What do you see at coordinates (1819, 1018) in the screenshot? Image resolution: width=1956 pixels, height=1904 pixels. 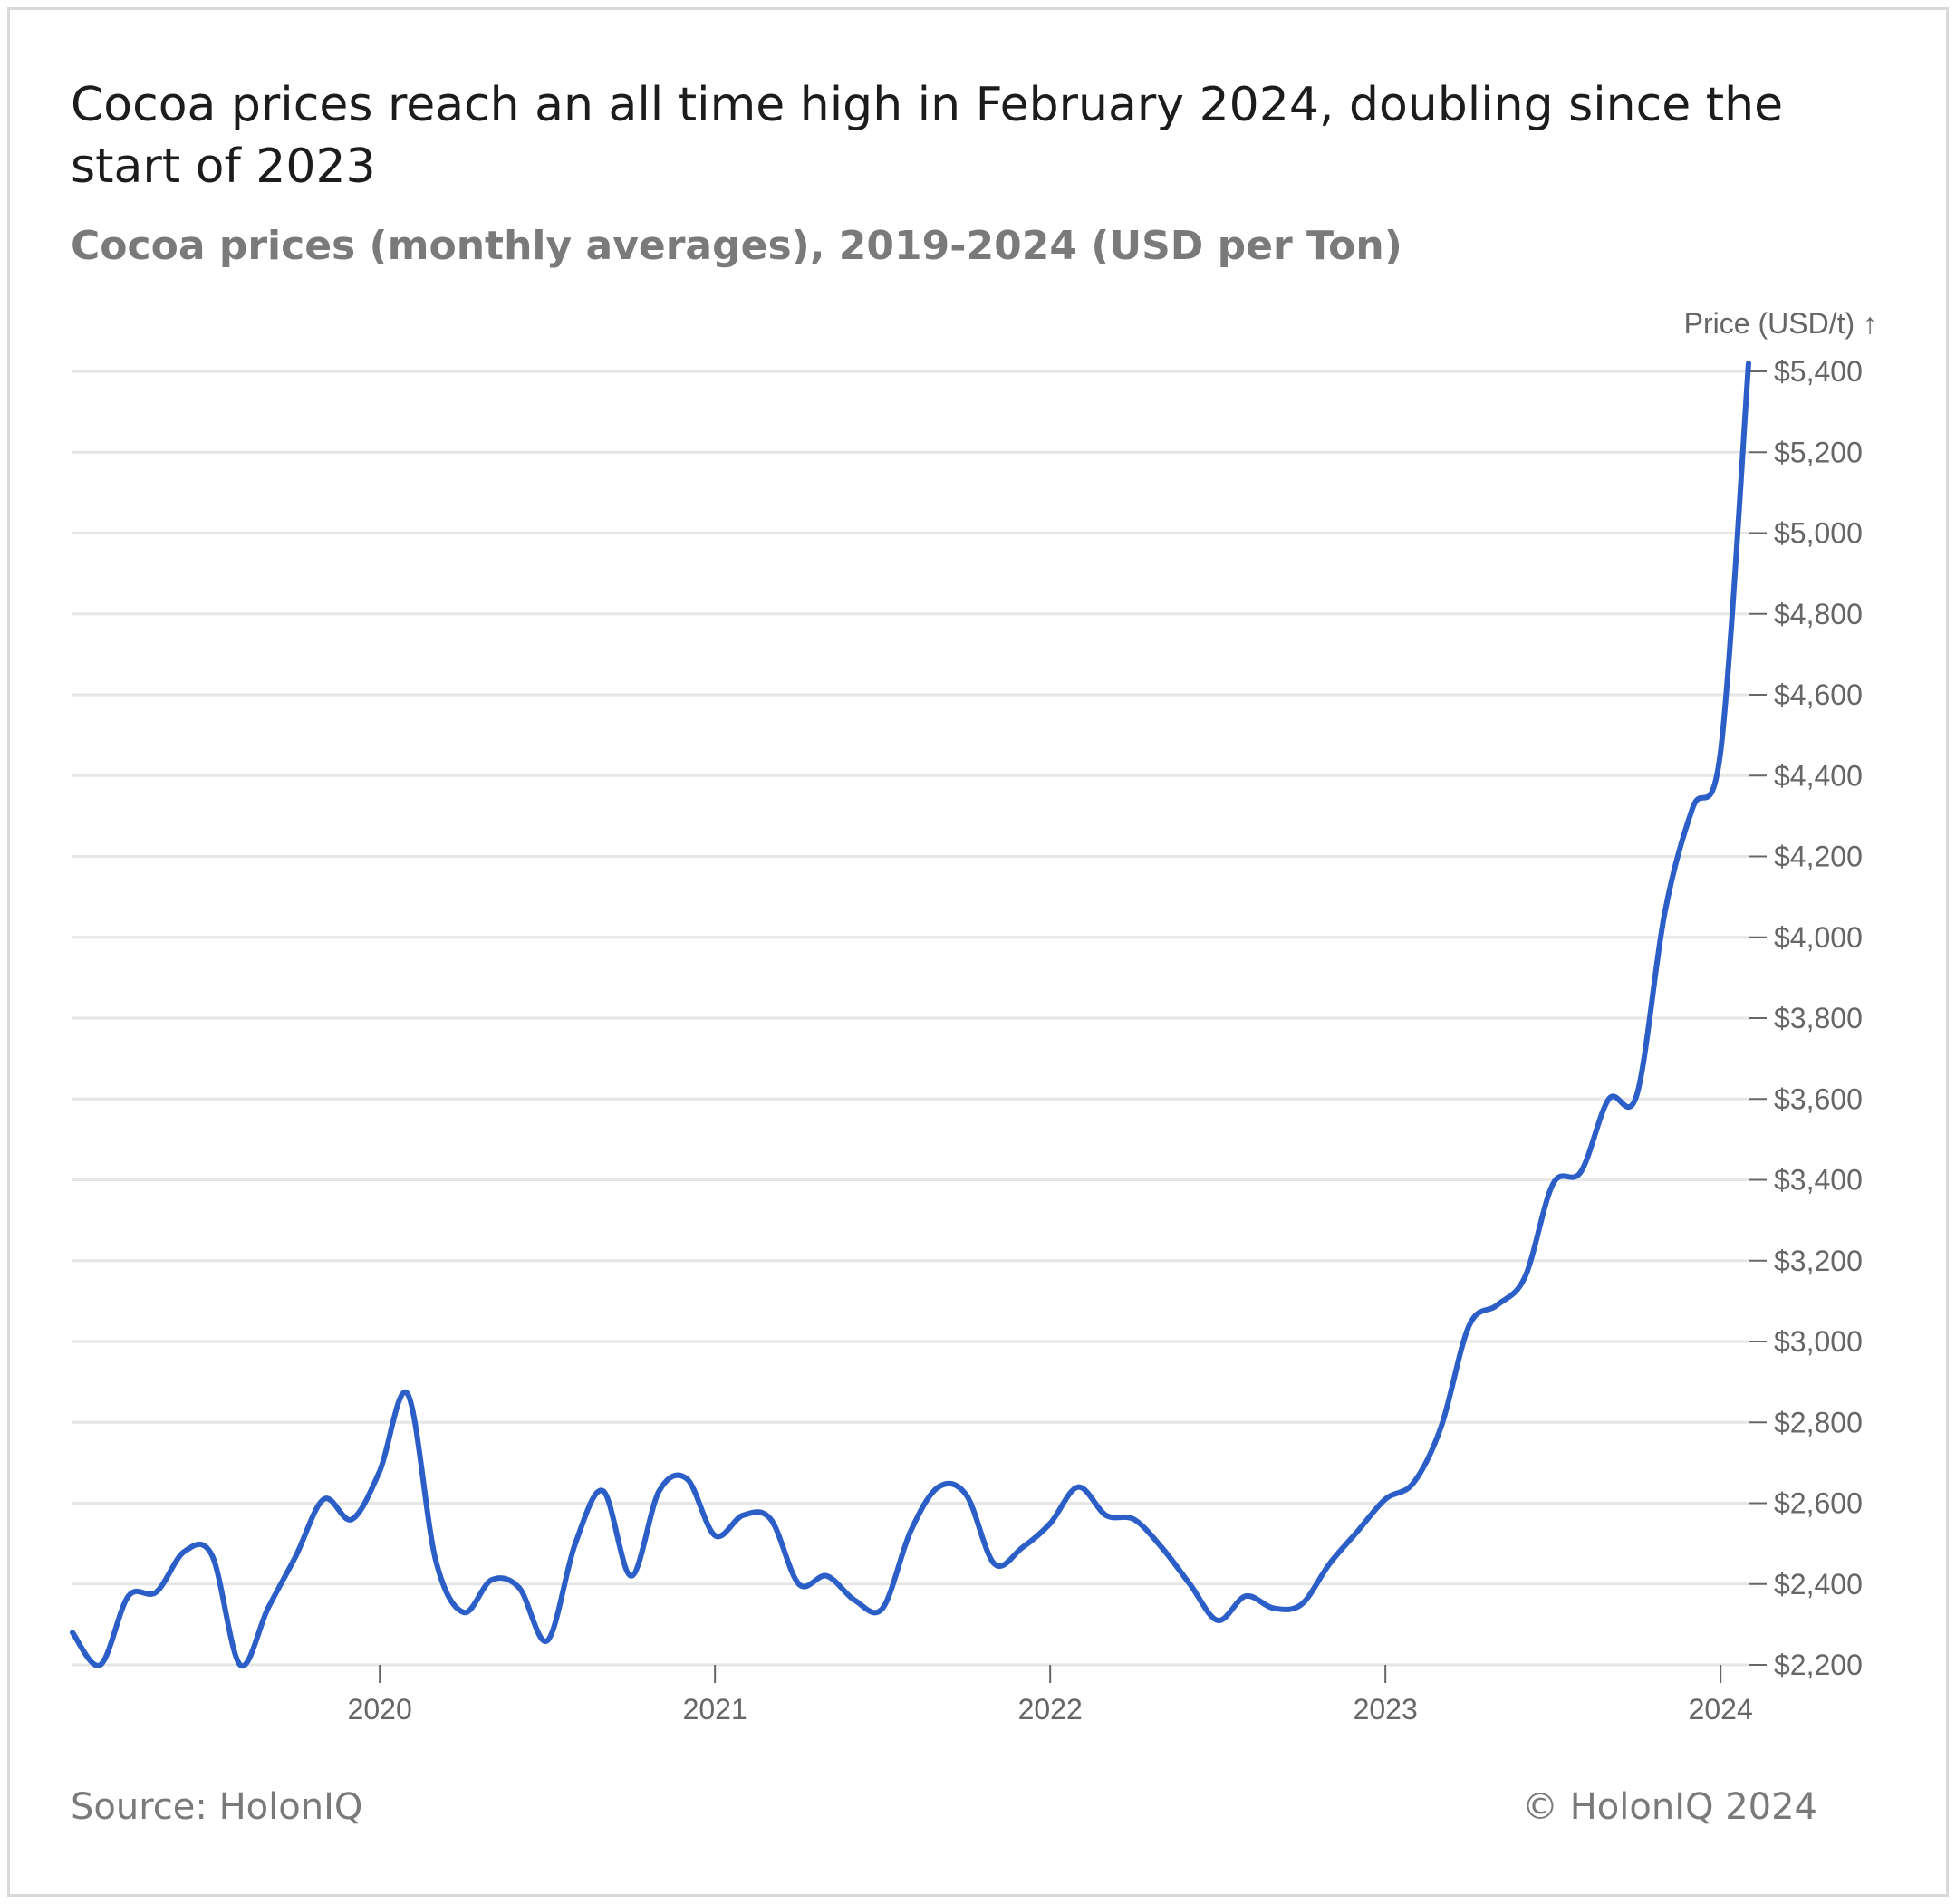 I see `y-tick-label: $3,800` at bounding box center [1819, 1018].